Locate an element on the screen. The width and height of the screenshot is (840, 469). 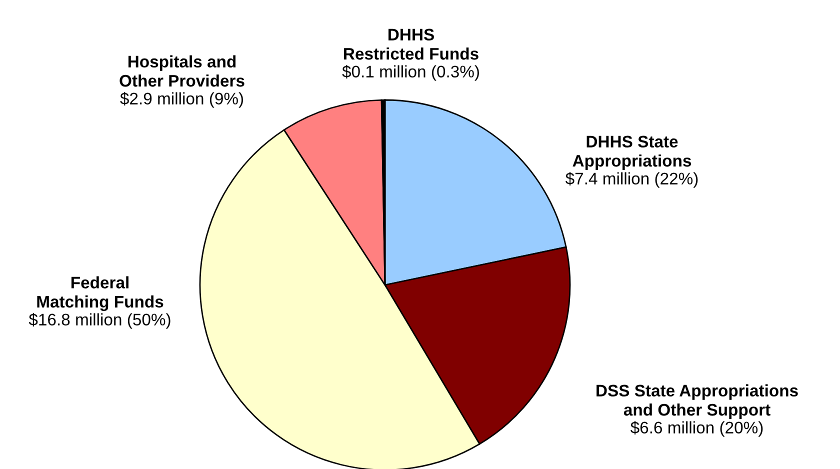
data-label: $0.1 million (0.3%) is located at coordinates (410, 72).